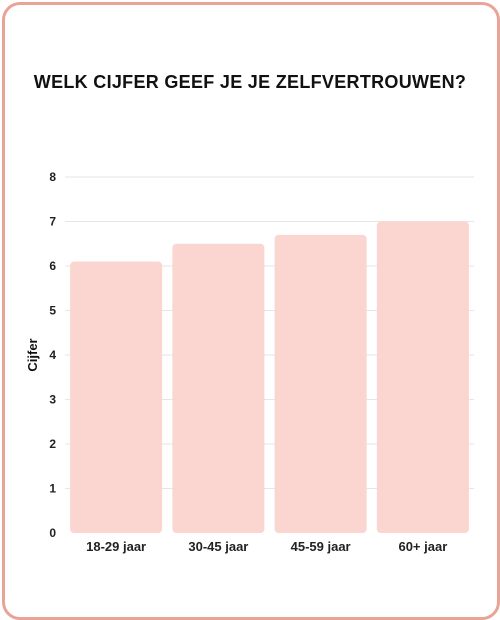 This screenshot has width=500, height=620. I want to click on y-tick-label: 0, so click(52, 533).